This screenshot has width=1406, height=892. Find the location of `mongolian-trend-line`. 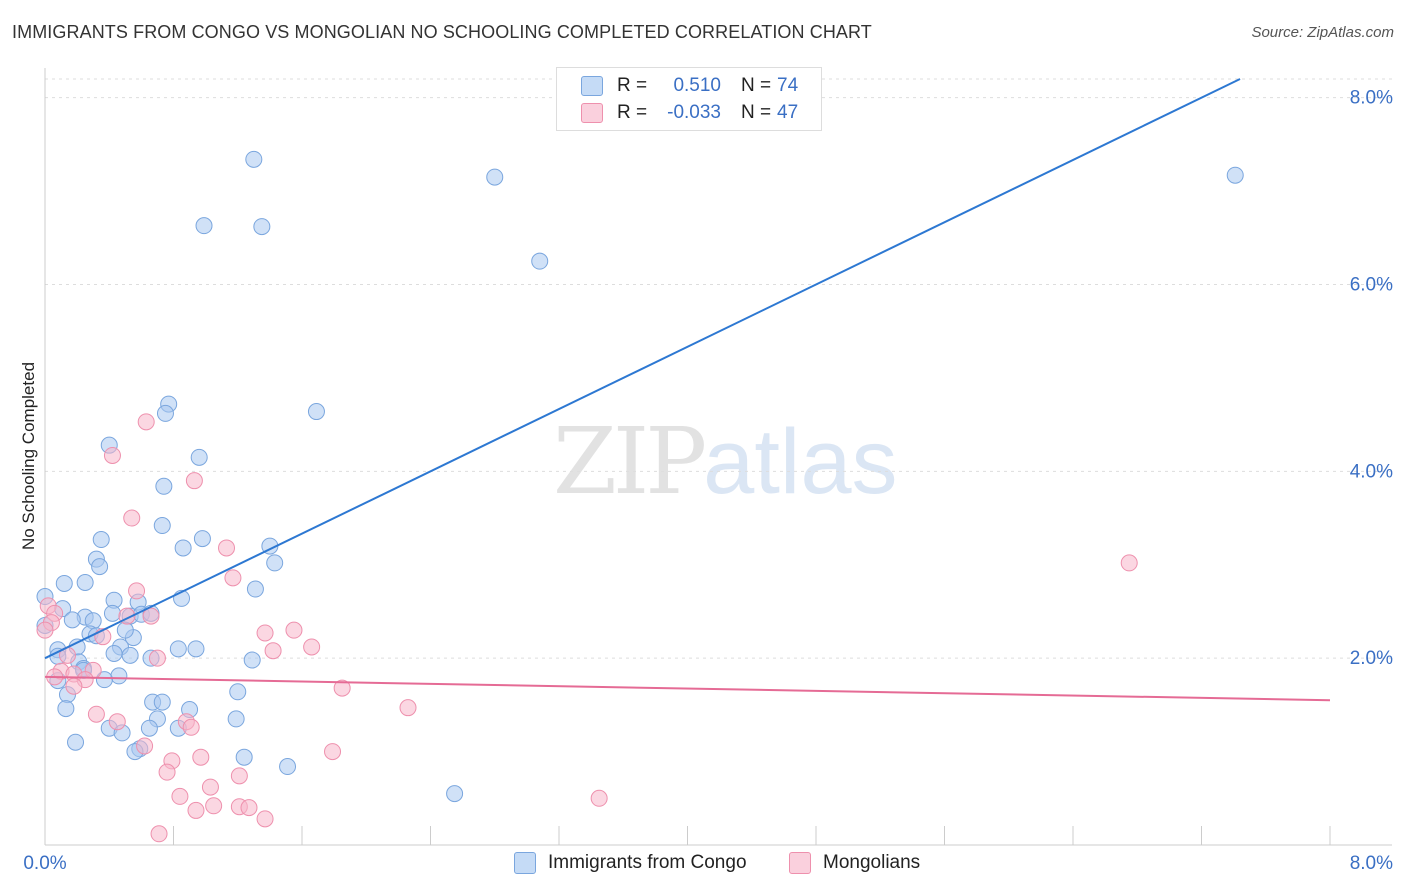

mongolian-trend-line is located at coordinates (687, 688).